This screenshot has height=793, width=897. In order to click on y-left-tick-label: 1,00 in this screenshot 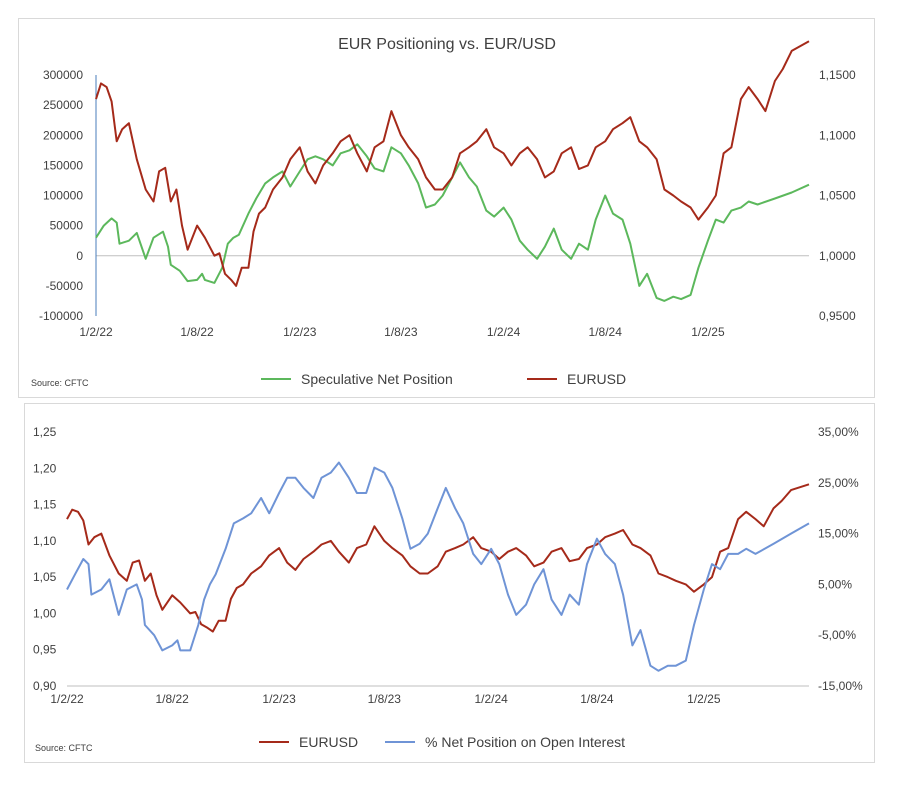, I will do `click(45, 613)`.